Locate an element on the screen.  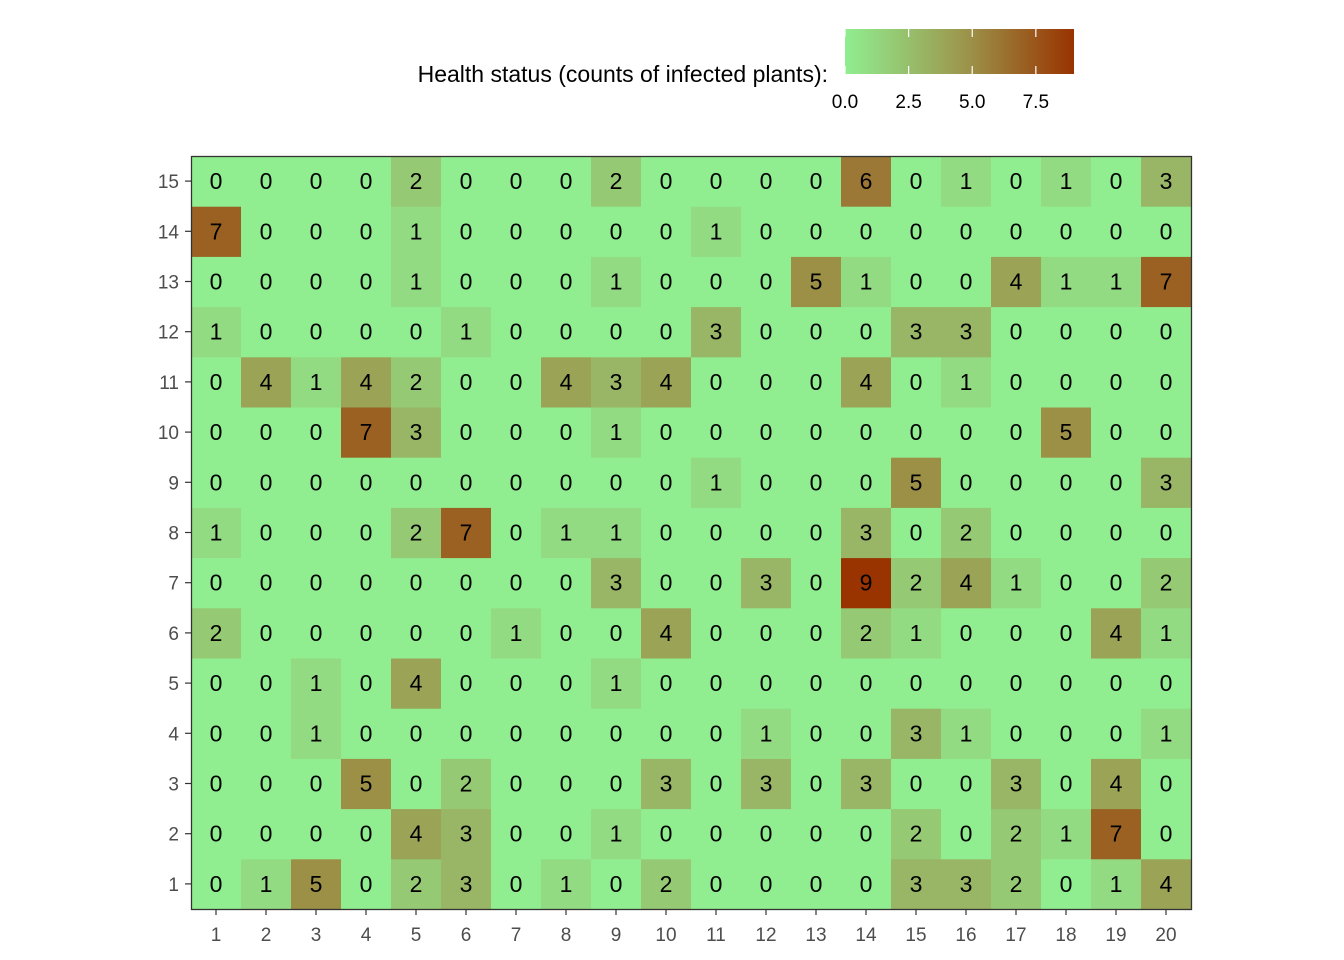
cell-value-label: 2 is located at coordinates (666, 884).